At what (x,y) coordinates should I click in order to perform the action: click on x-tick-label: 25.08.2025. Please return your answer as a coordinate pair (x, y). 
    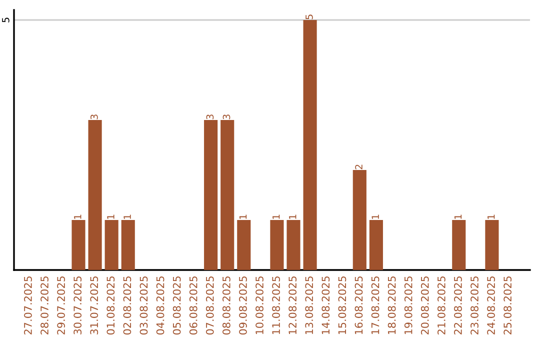
    Looking at the image, I should click on (508, 305).